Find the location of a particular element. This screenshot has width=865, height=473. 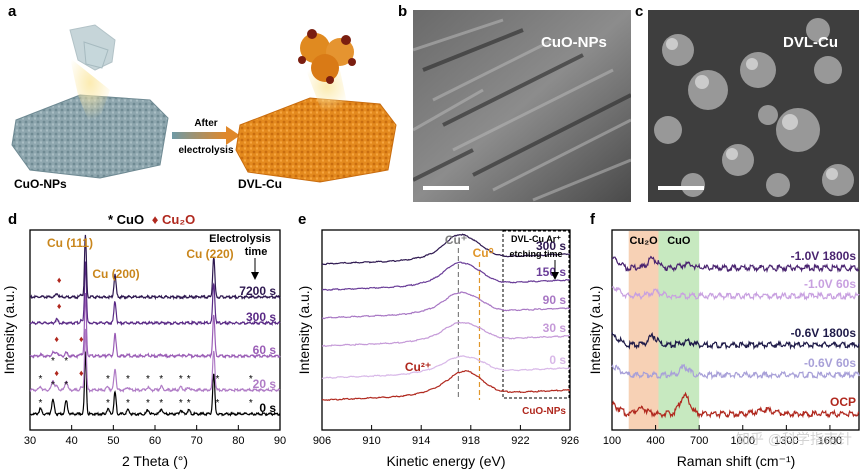

raman-series-label: -0.6V 1800s is located at coordinates (824, 333).